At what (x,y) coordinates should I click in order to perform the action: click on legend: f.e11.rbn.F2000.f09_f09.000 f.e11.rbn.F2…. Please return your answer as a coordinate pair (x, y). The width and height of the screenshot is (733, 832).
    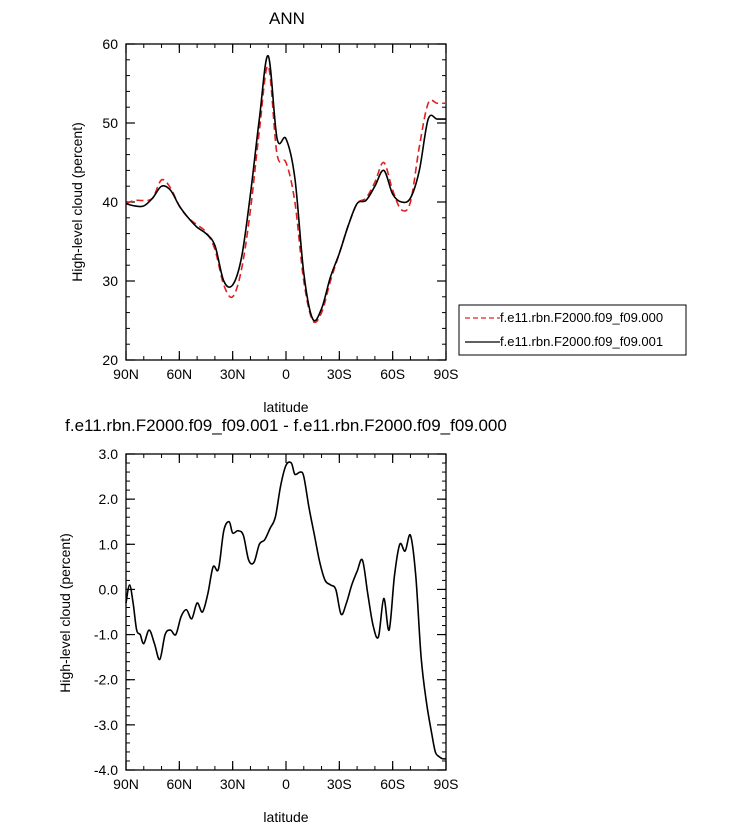
    Looking at the image, I should click on (572, 330).